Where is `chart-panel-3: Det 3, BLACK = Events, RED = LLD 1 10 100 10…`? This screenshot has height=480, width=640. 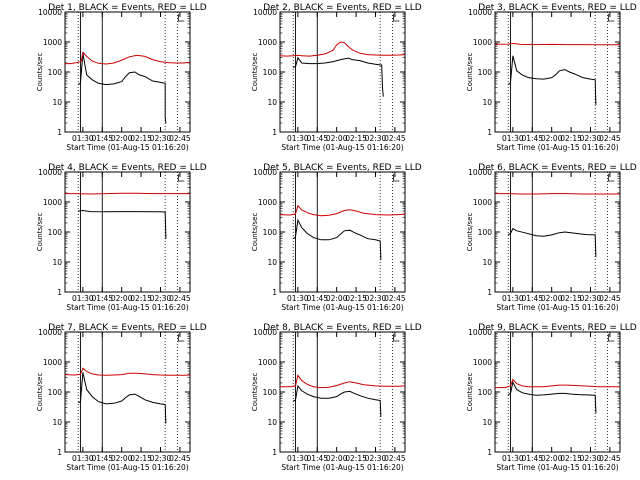
chart-panel-3: Det 3, BLACK = Events, RED = LLD 1 10 100 10… is located at coordinates (551, 77).